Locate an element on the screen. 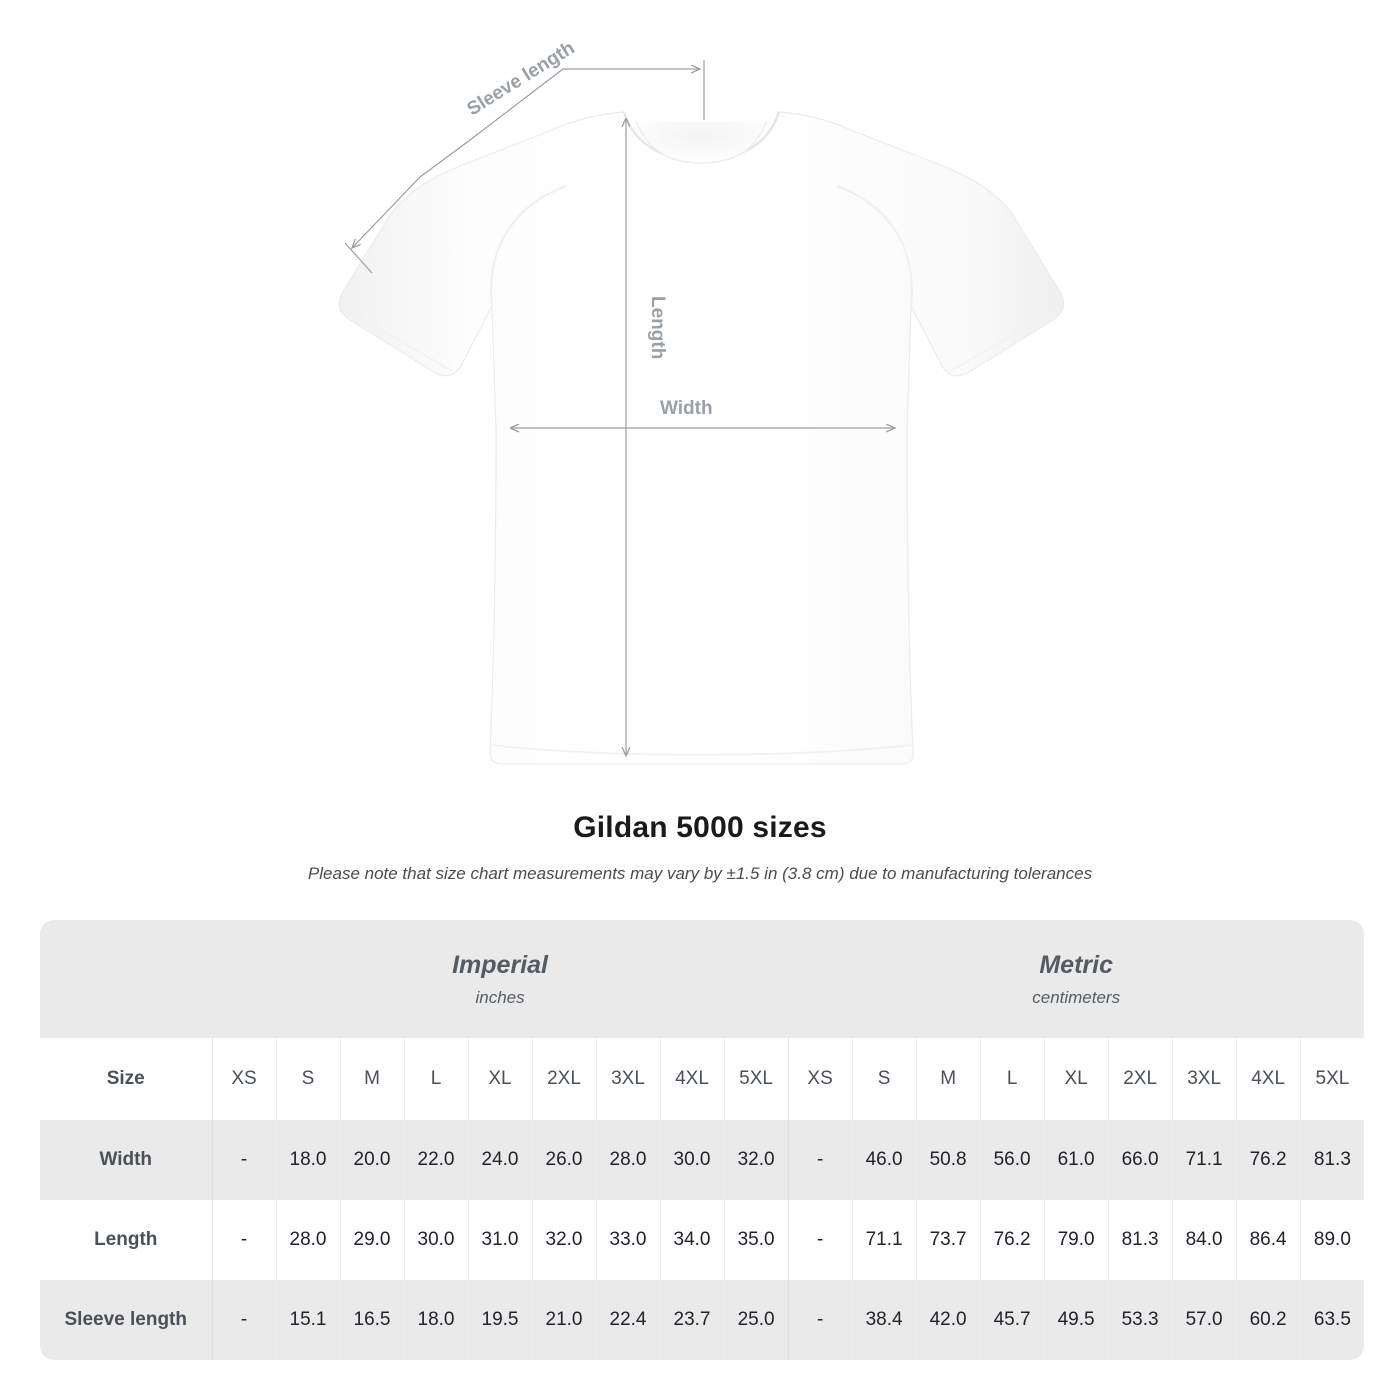  cell-length-metric-l: 76.2 is located at coordinates (1012, 1240).